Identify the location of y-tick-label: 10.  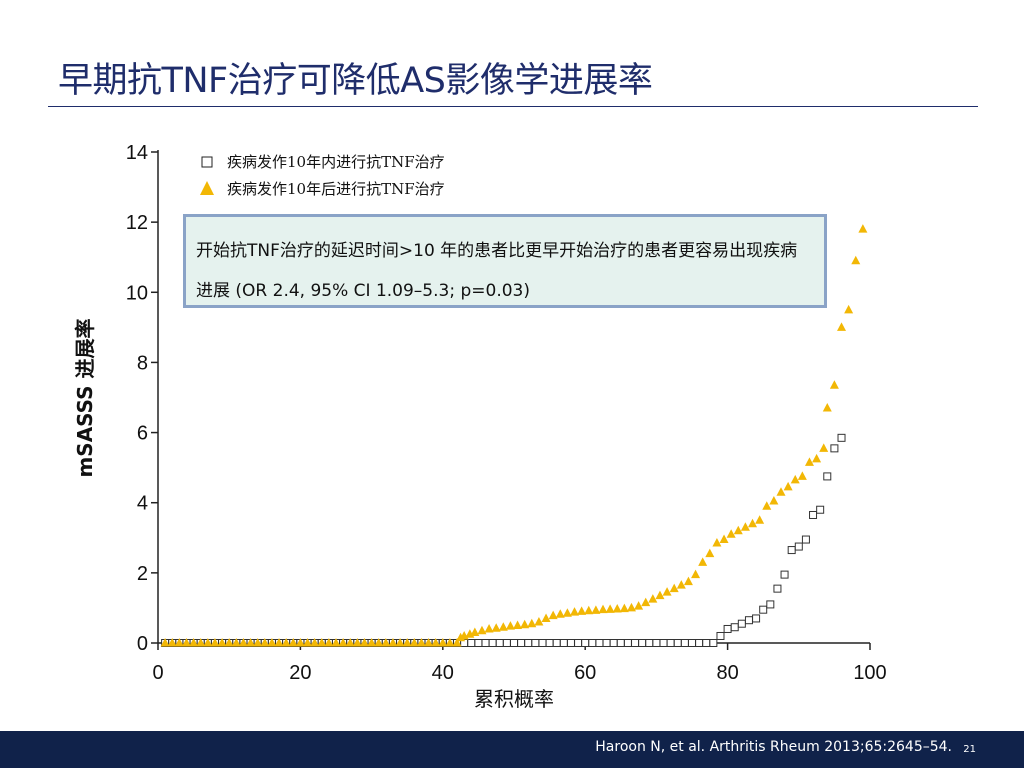
(137, 293).